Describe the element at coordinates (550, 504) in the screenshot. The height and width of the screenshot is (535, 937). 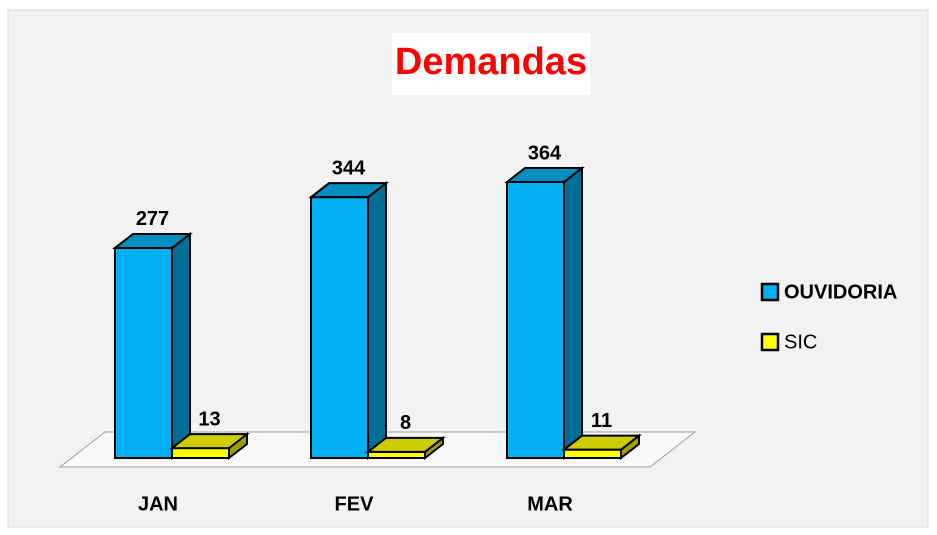
I see `x-tick-label: MAR` at that location.